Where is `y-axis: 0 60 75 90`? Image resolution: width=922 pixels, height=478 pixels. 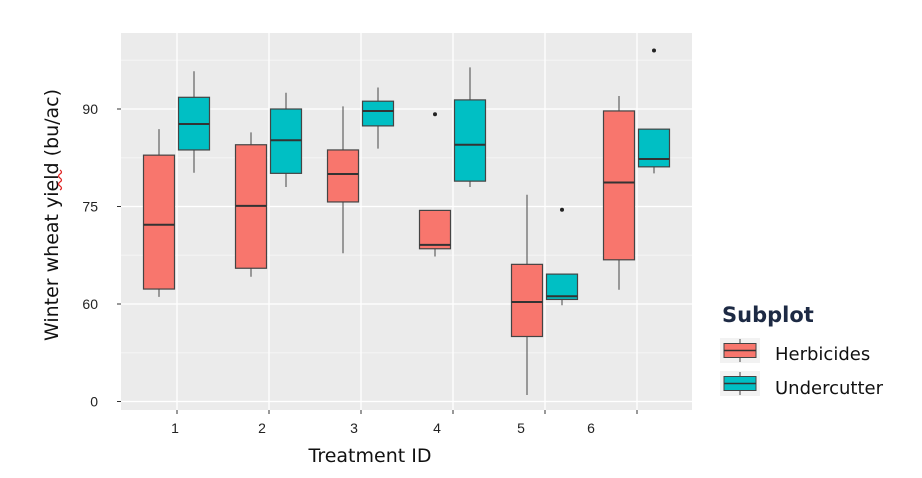 y-axis: 0 60 75 90 is located at coordinates (101, 255).